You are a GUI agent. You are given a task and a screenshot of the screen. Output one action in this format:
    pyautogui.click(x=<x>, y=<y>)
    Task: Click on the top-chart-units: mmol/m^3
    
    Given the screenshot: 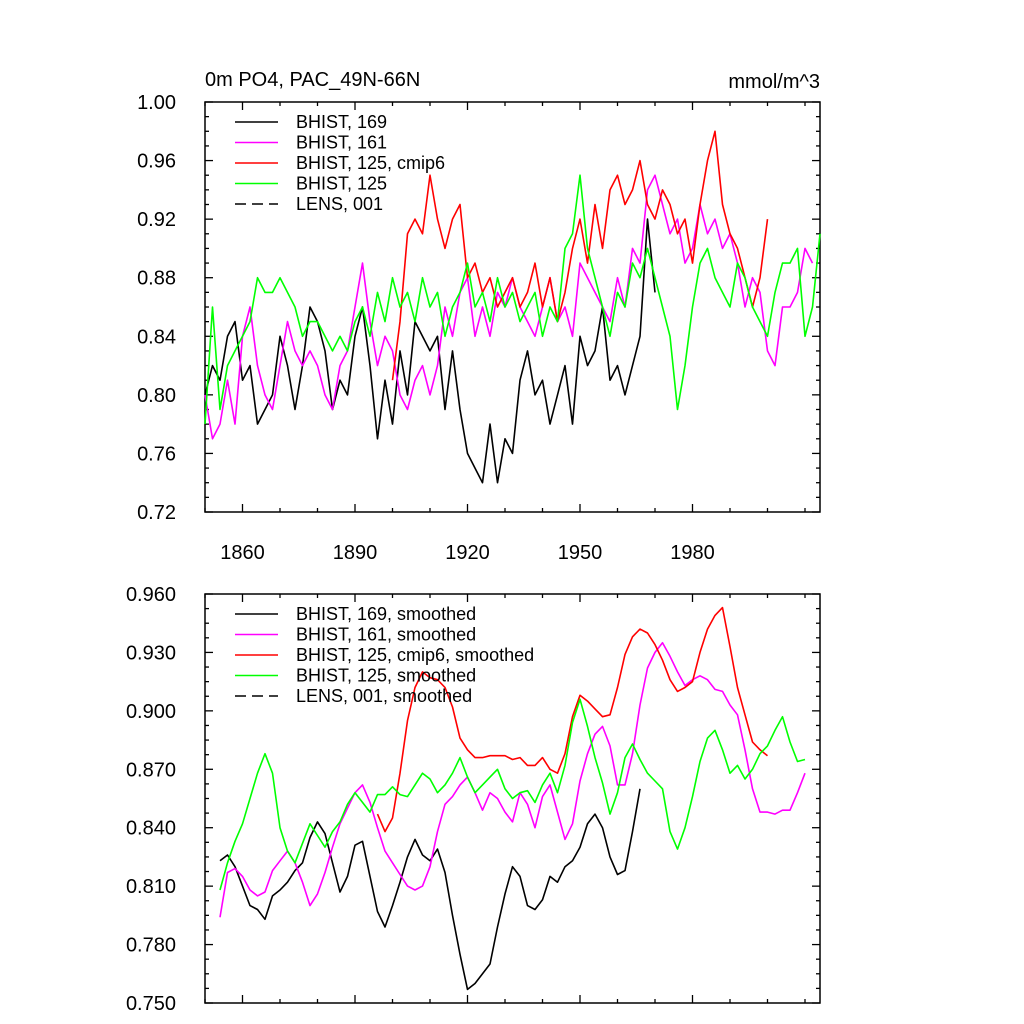 What is the action you would take?
    pyautogui.click(x=774, y=82)
    